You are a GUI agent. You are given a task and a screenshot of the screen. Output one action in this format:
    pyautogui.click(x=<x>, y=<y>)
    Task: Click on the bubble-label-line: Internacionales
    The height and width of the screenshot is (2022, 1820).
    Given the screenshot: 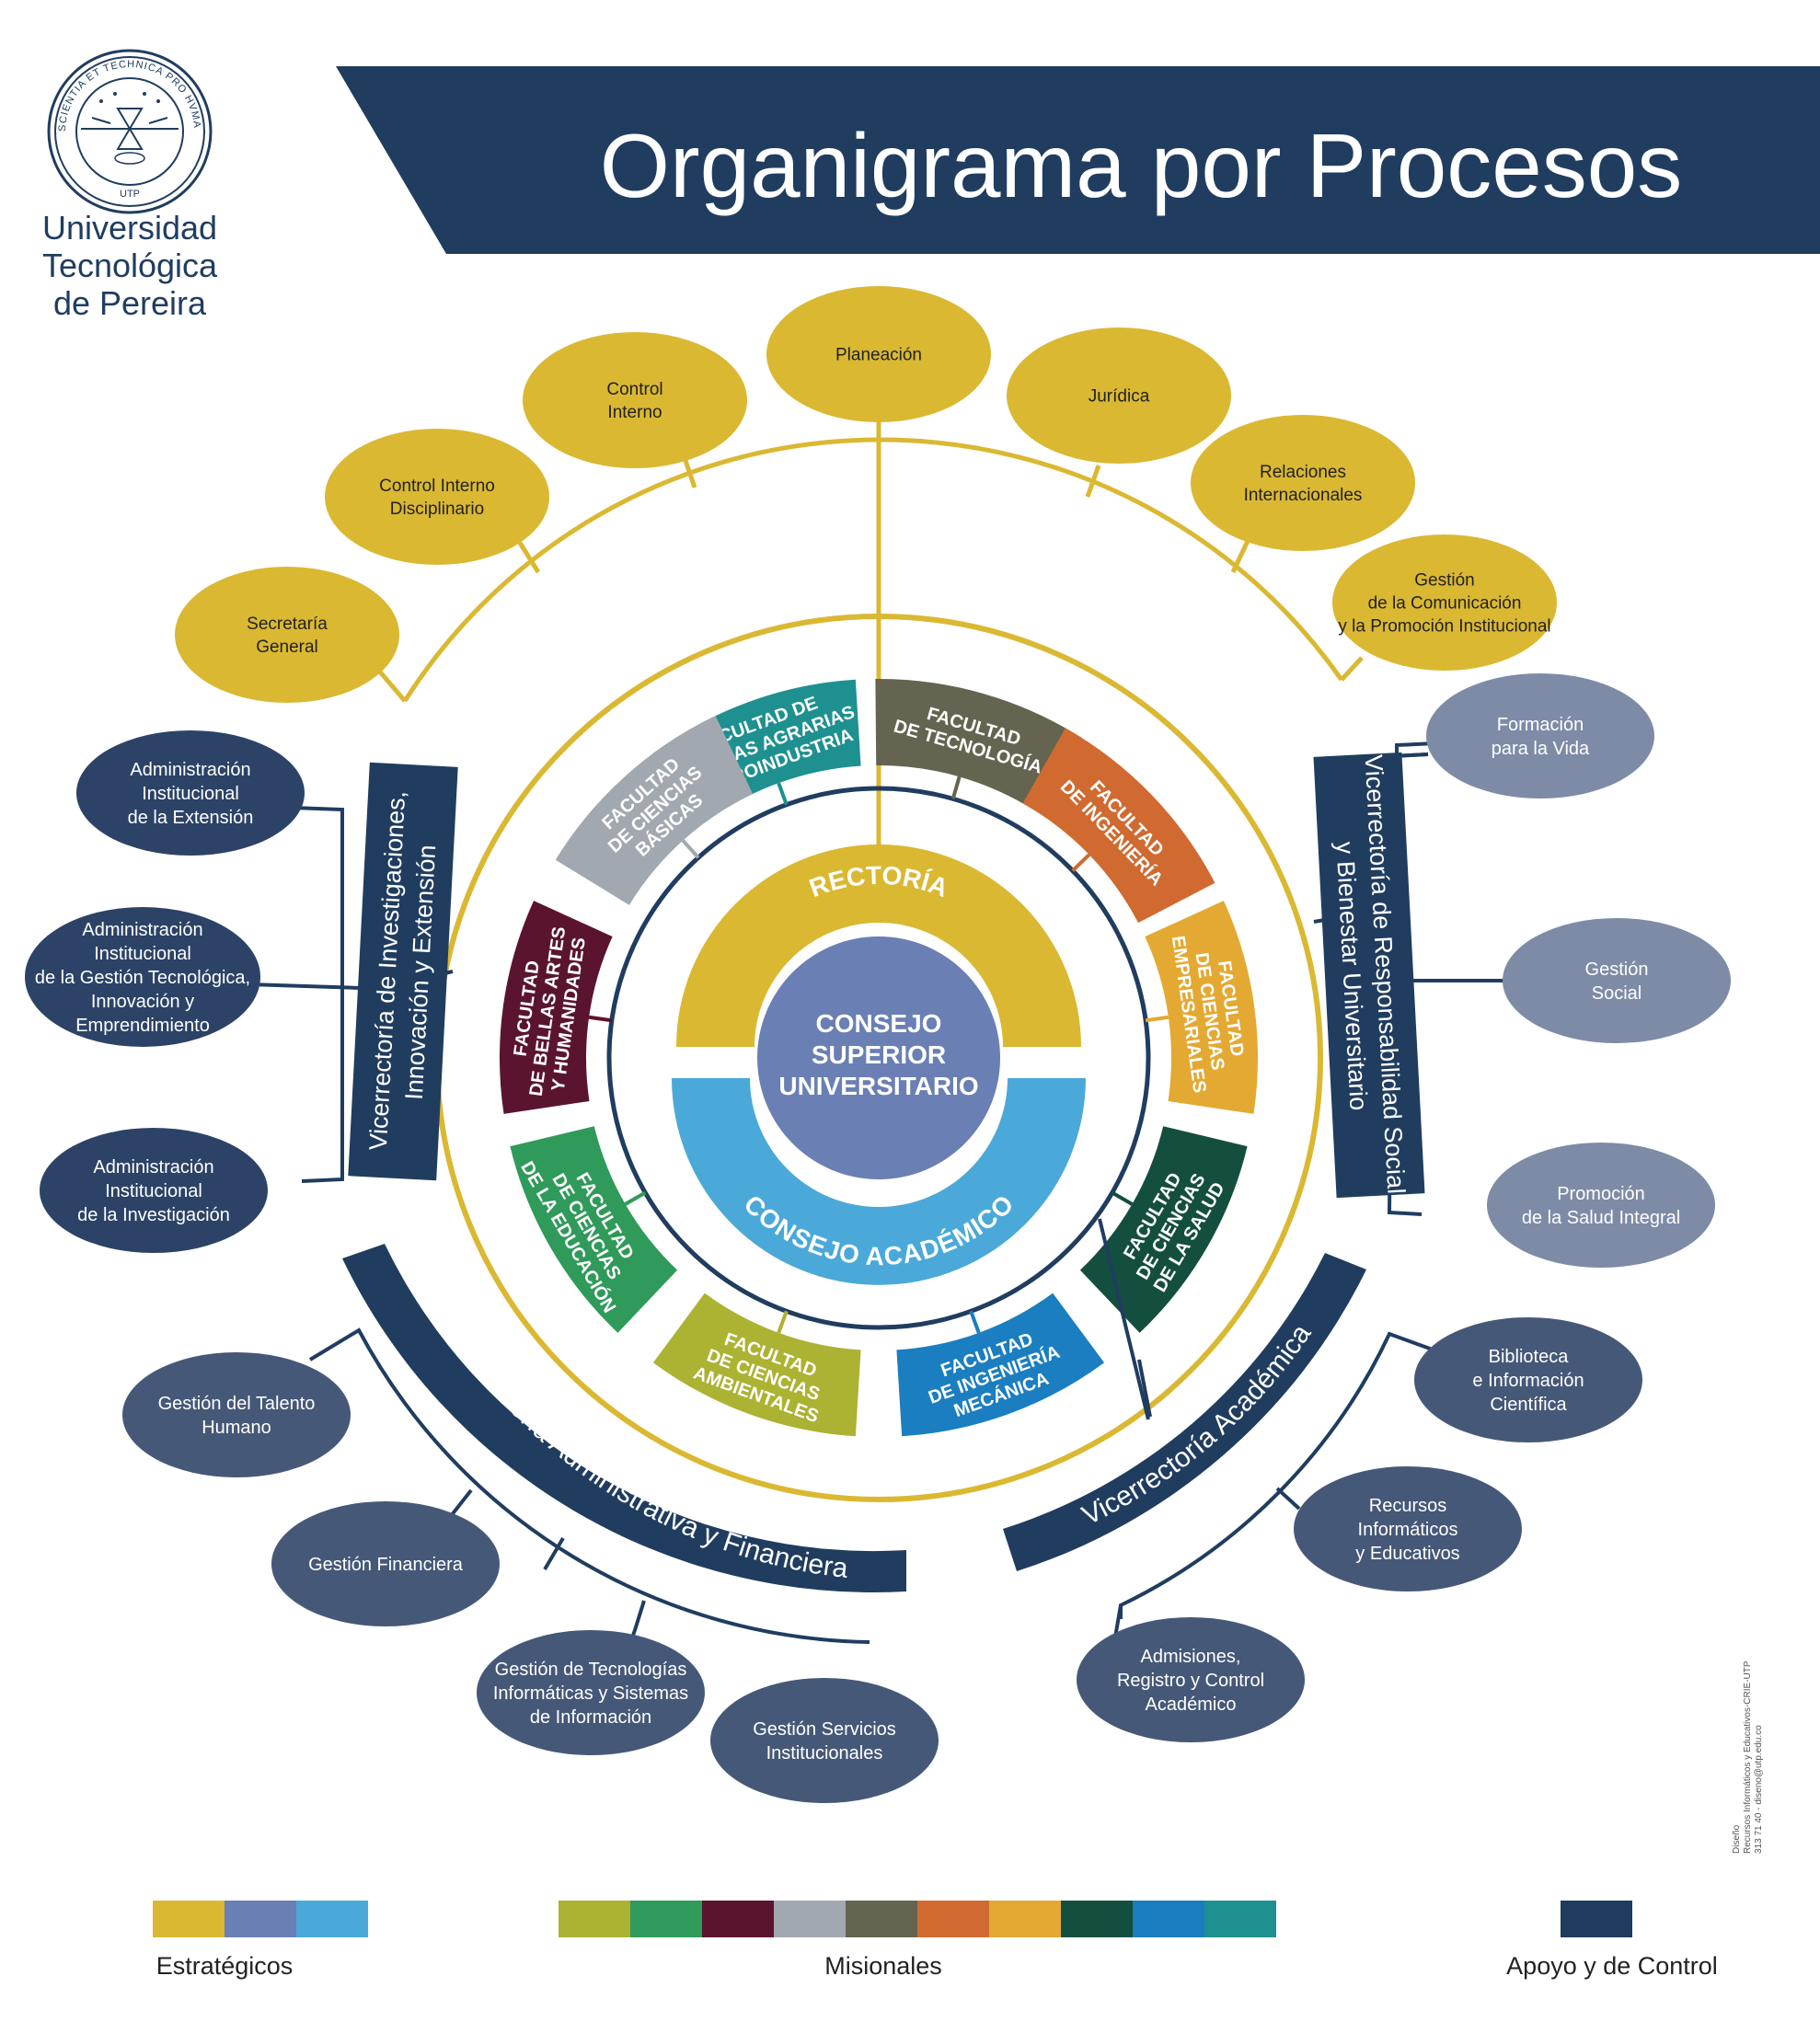 What is the action you would take?
    pyautogui.click(x=1303, y=495)
    